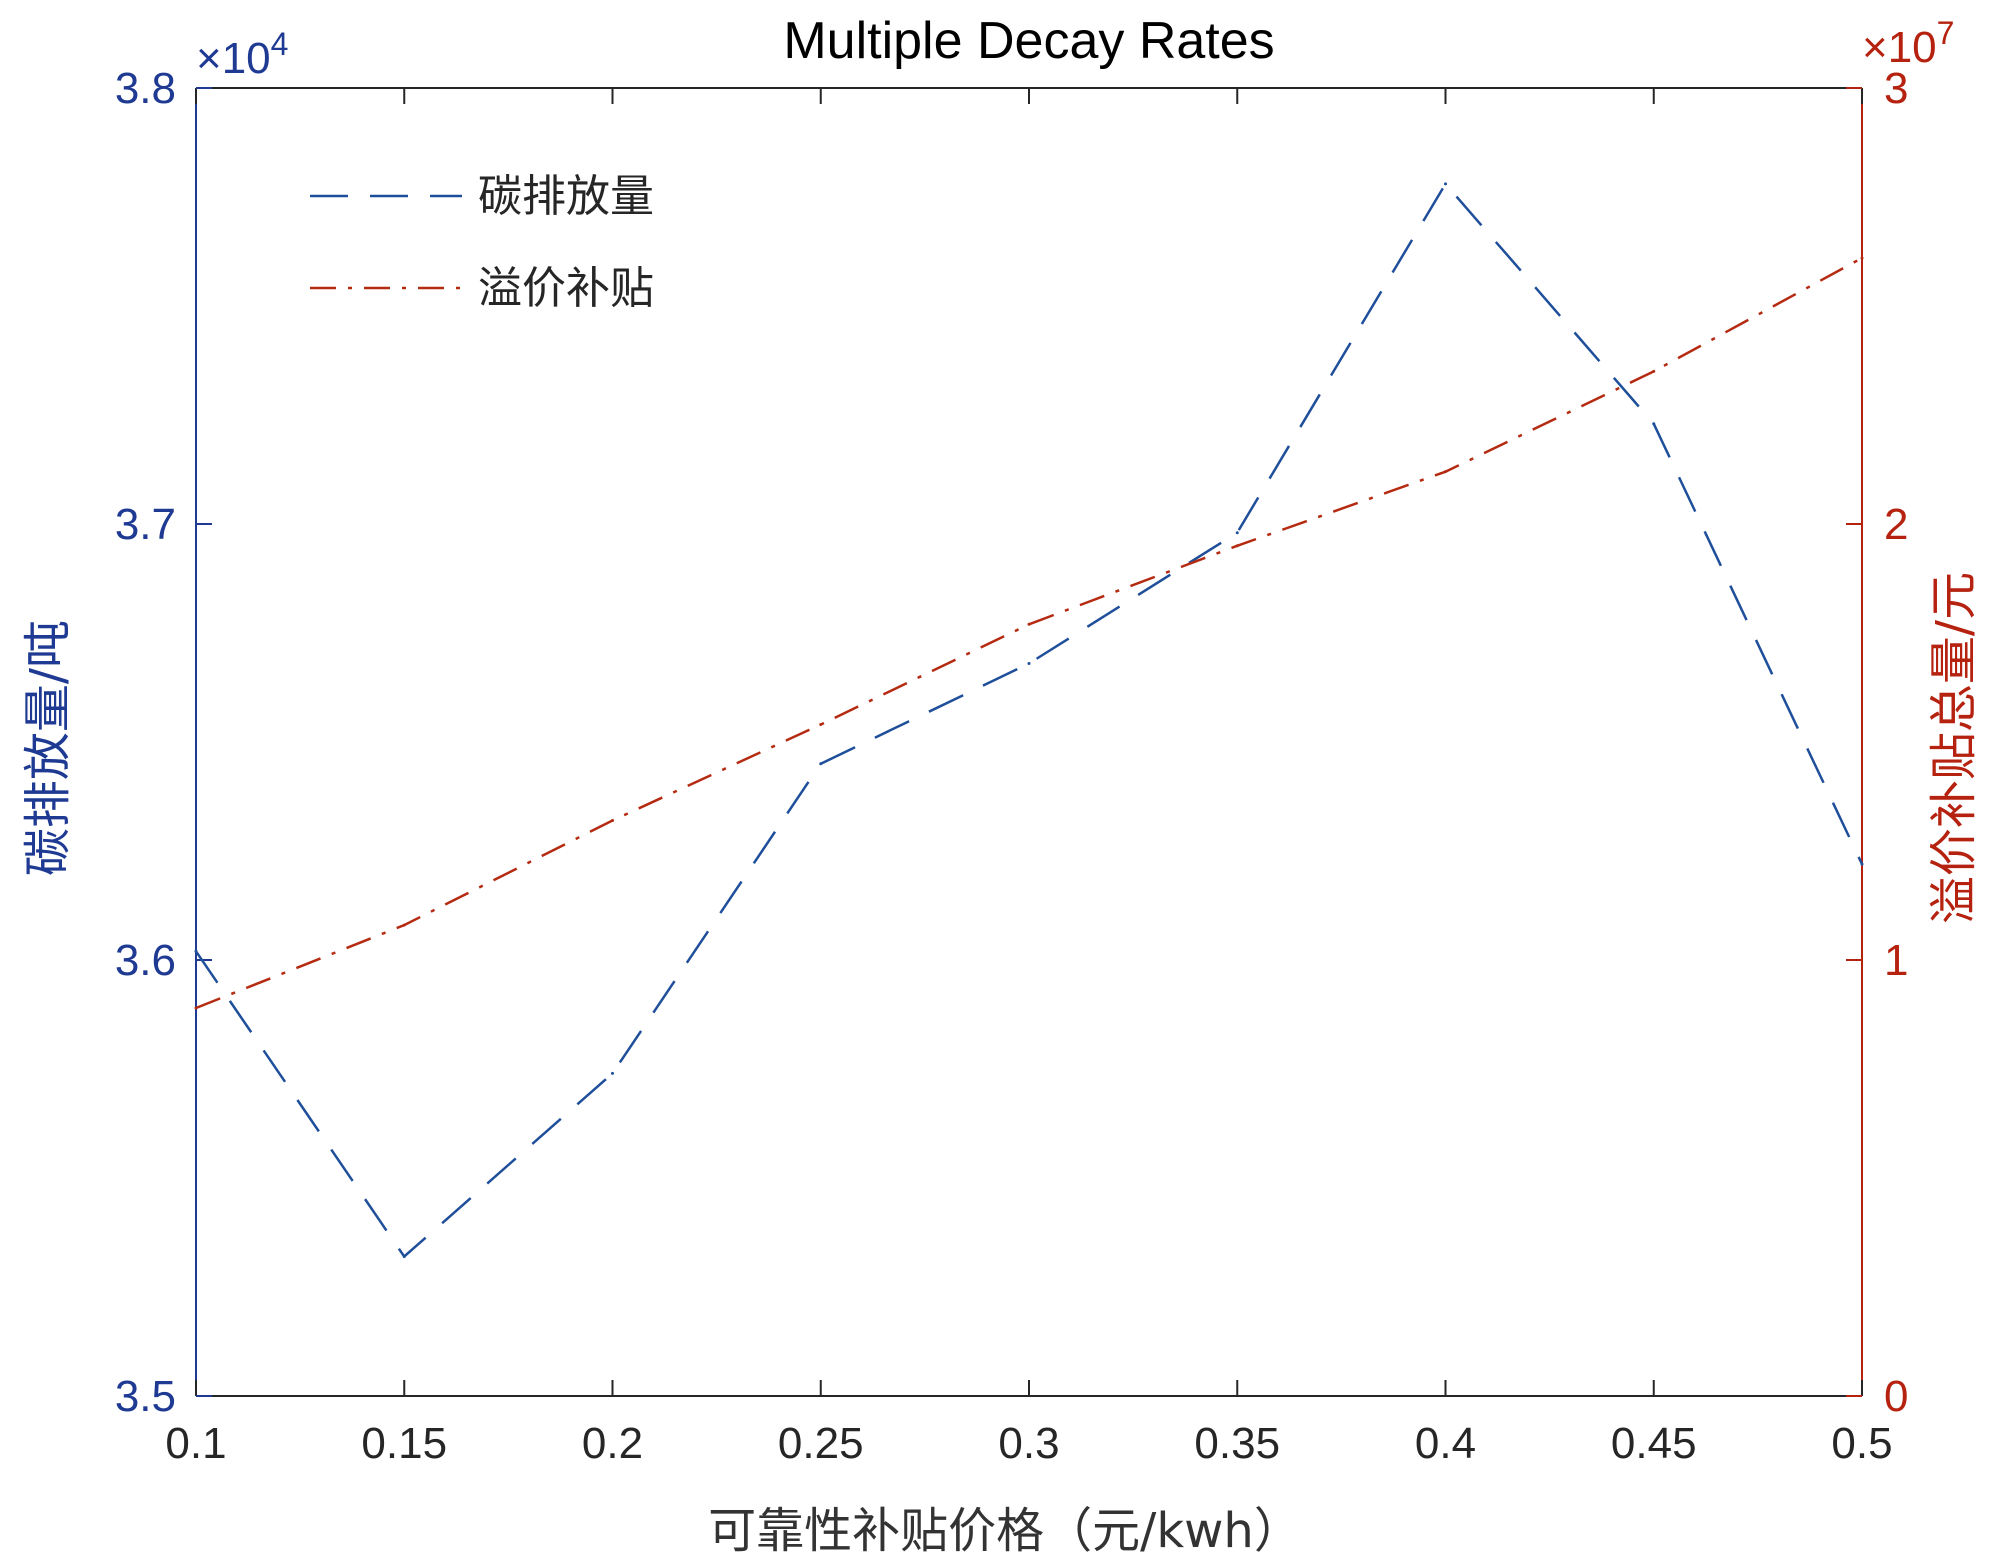 The image size is (1999, 1567). What do you see at coordinates (566, 196) in the screenshot?
I see `legend-entry-carbon-label: 碳排放量` at bounding box center [566, 196].